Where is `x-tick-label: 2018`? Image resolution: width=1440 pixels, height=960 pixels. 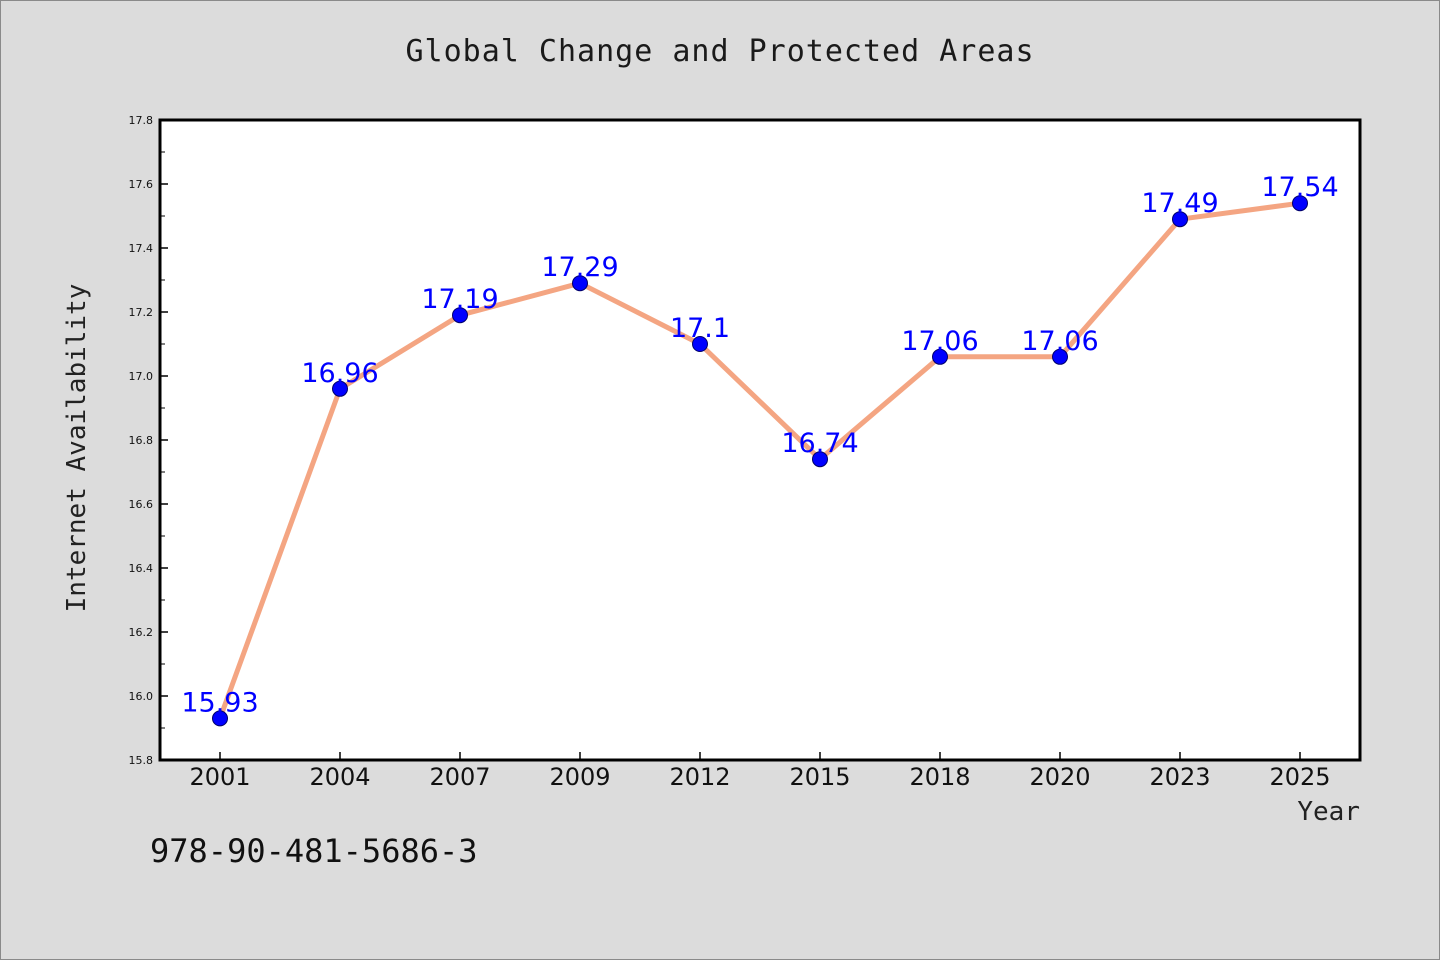
x-tick-label: 2018 is located at coordinates (939, 777).